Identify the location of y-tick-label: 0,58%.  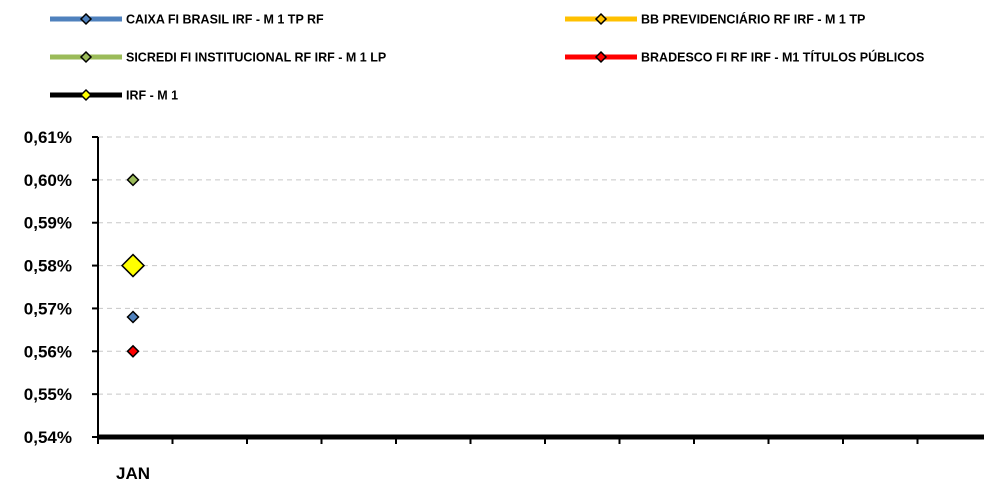
(48, 266).